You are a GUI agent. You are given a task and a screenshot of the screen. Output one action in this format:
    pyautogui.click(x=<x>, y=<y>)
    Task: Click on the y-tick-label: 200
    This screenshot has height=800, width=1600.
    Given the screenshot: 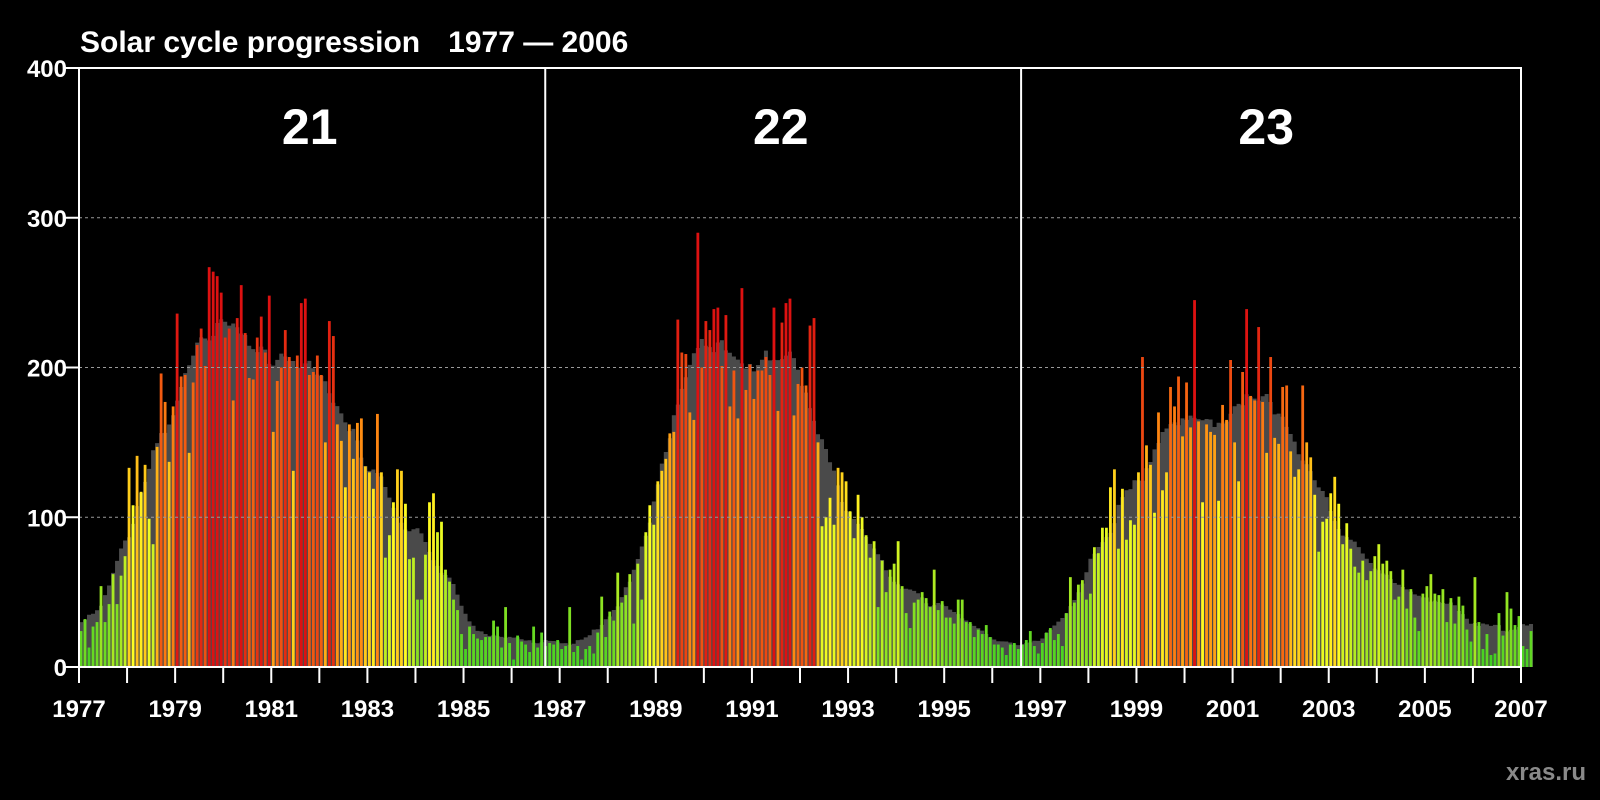 What is the action you would take?
    pyautogui.click(x=47, y=369)
    